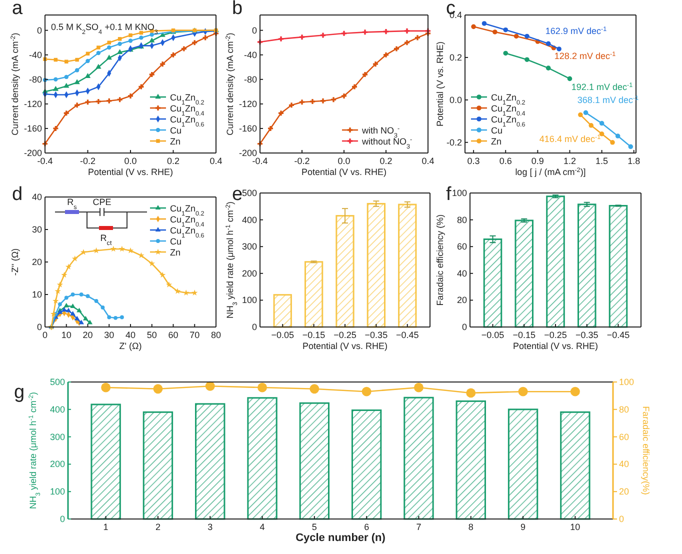 This screenshot has height=554, width=682. Describe the element at coordinates (37, 262) in the screenshot. I see `y-tick-label: 20` at that location.